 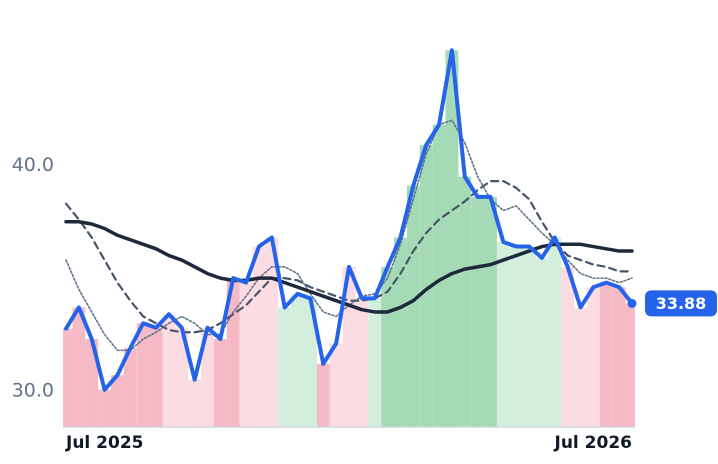 I want to click on y-tick: 40.0, so click(x=33, y=165).